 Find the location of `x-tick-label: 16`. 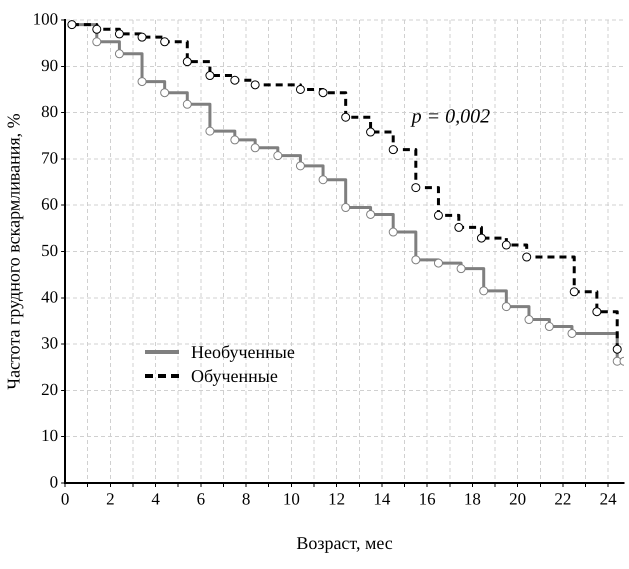

x-tick-label: 16 is located at coordinates (427, 499).